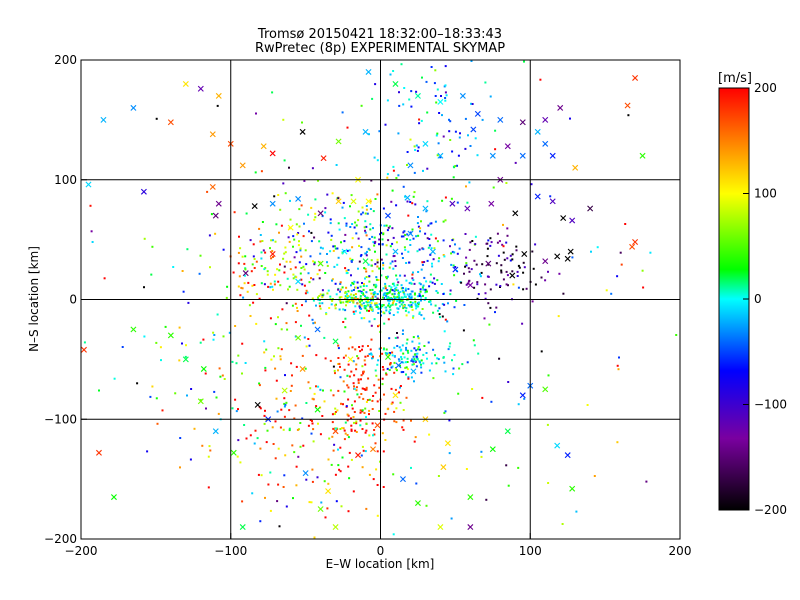 The height and width of the screenshot is (600, 800). What do you see at coordinates (380, 48) in the screenshot?
I see `chart-subtitle: RwPretec (8p) EXPERIMENTAL SKYMAP` at bounding box center [380, 48].